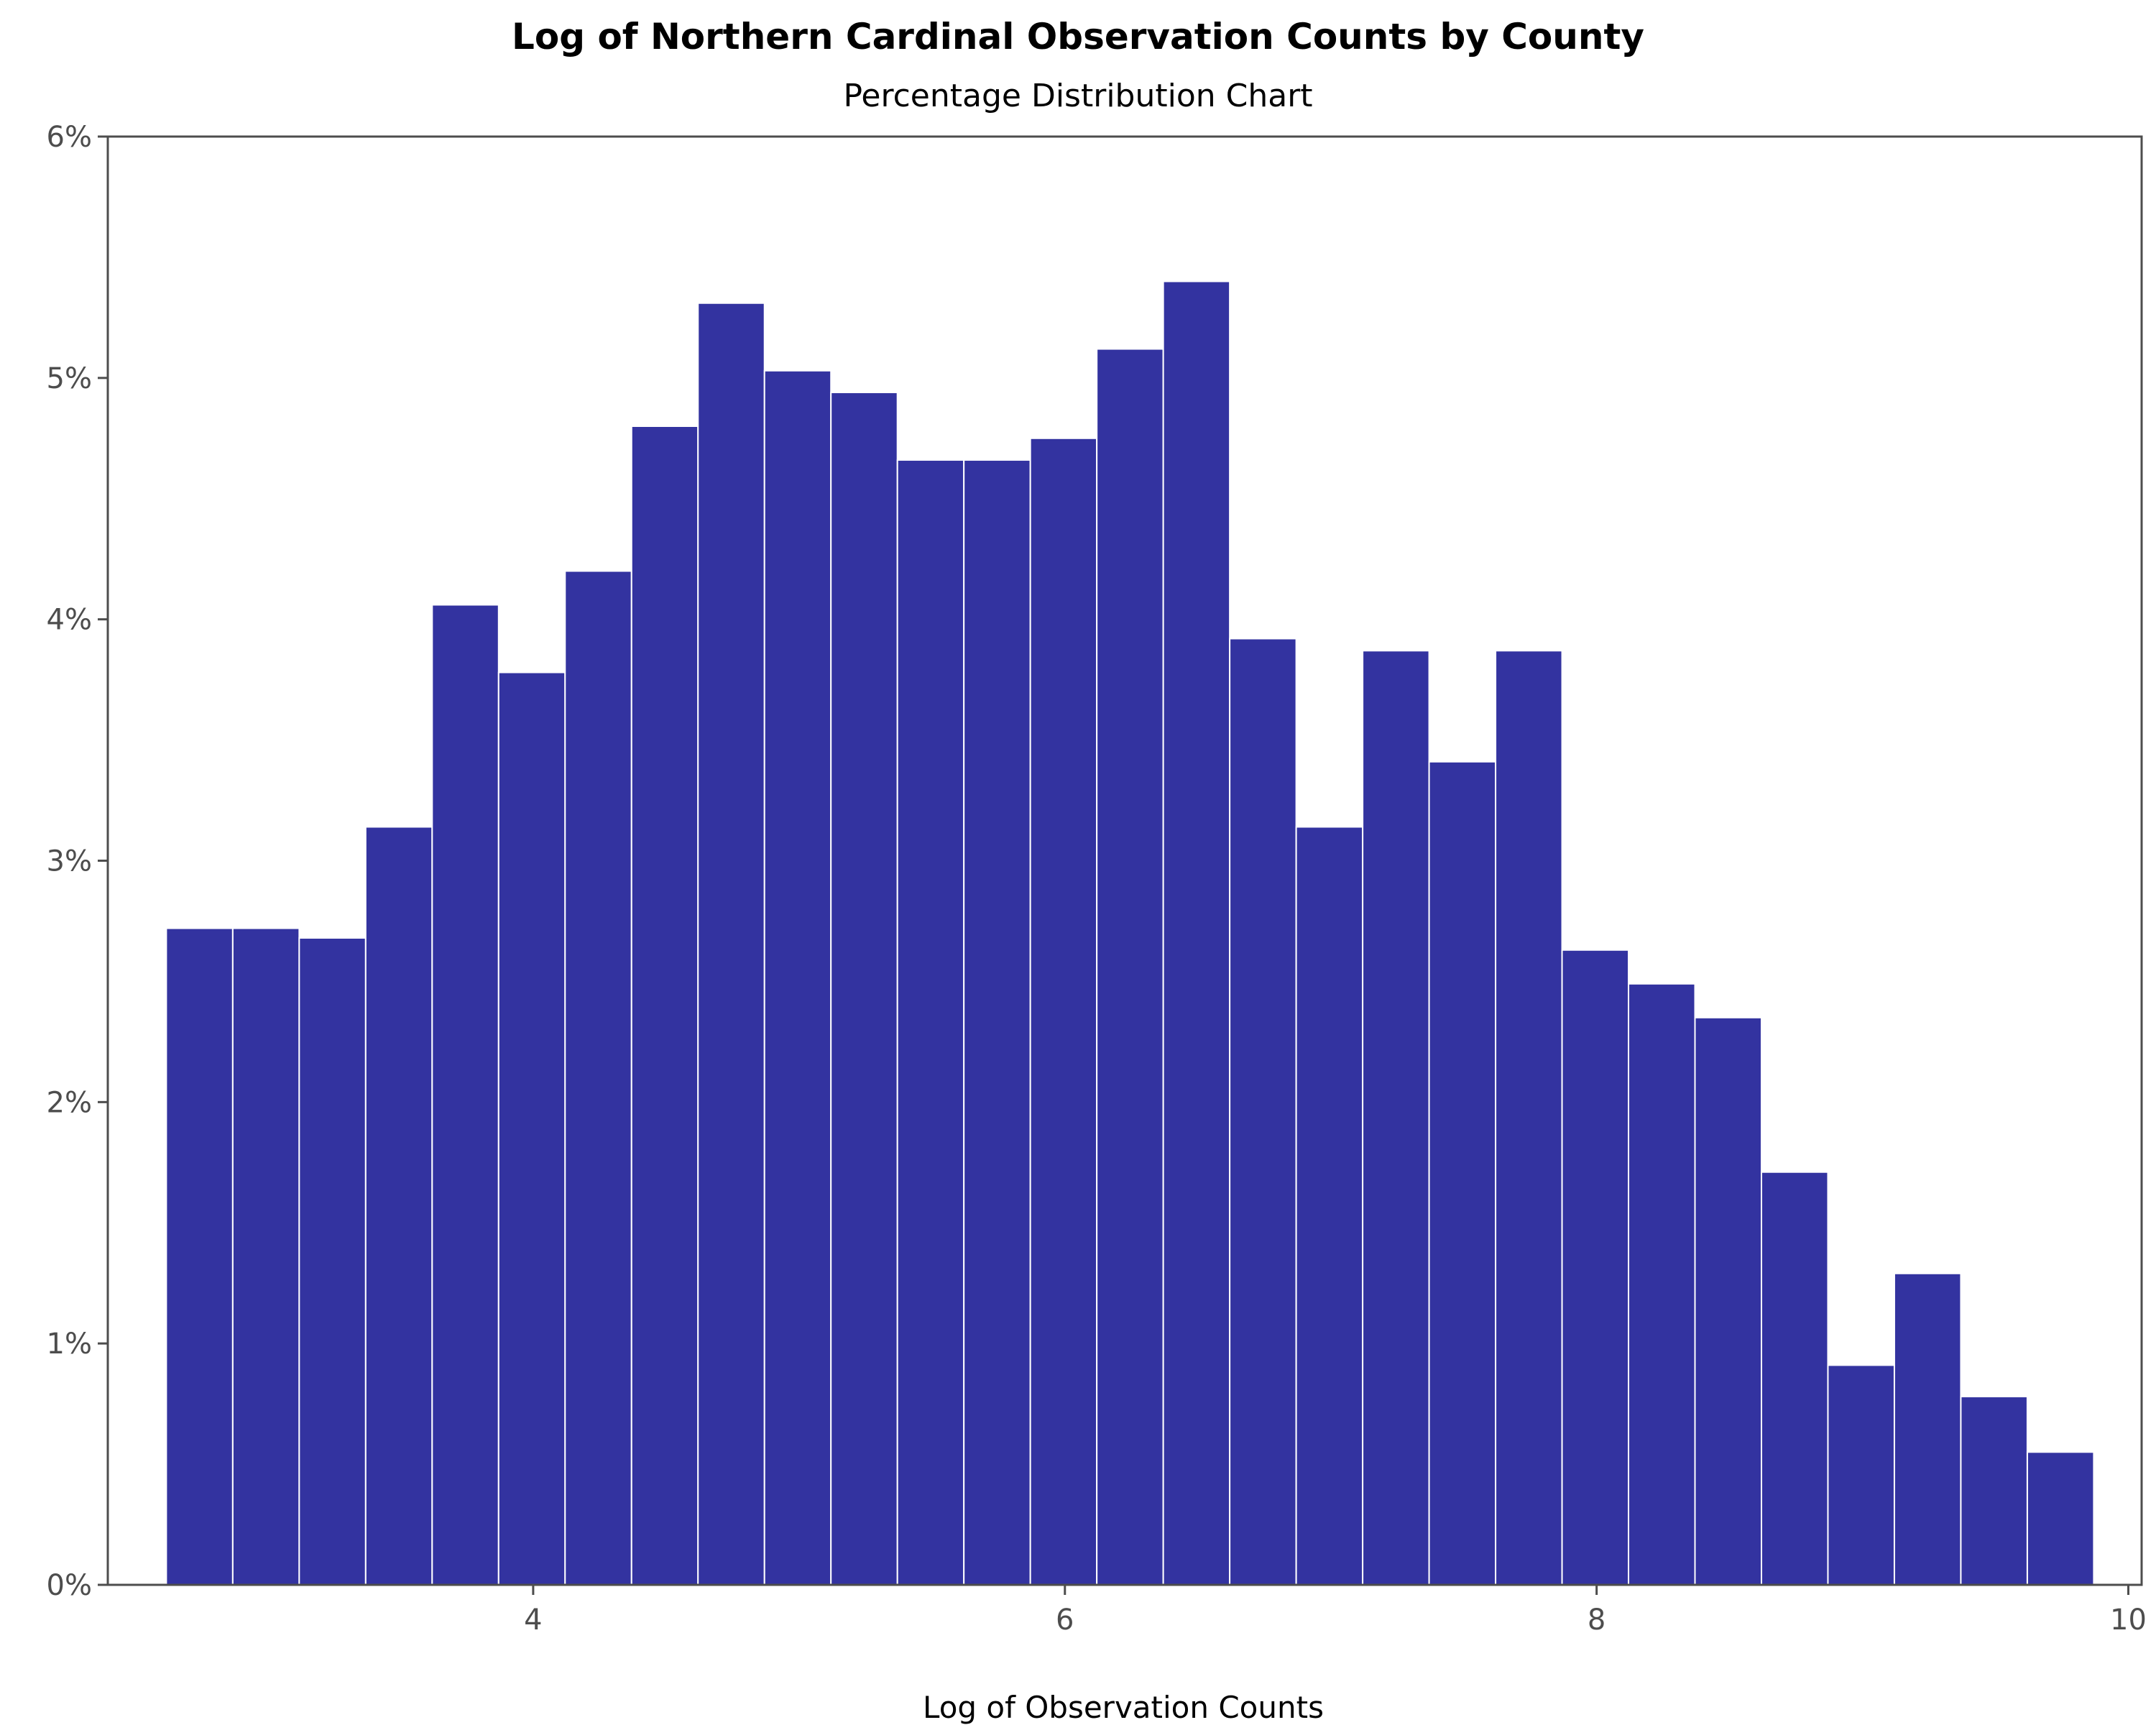 The image size is (2156, 1725). I want to click on y-tick-label: 4%, so click(69, 620).